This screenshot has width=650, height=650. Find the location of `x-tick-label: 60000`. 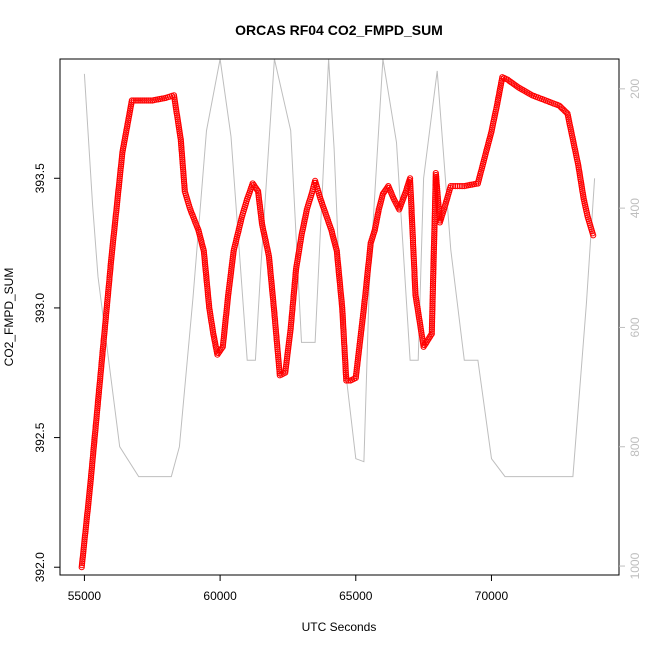

x-tick-label: 60000 is located at coordinates (220, 596).